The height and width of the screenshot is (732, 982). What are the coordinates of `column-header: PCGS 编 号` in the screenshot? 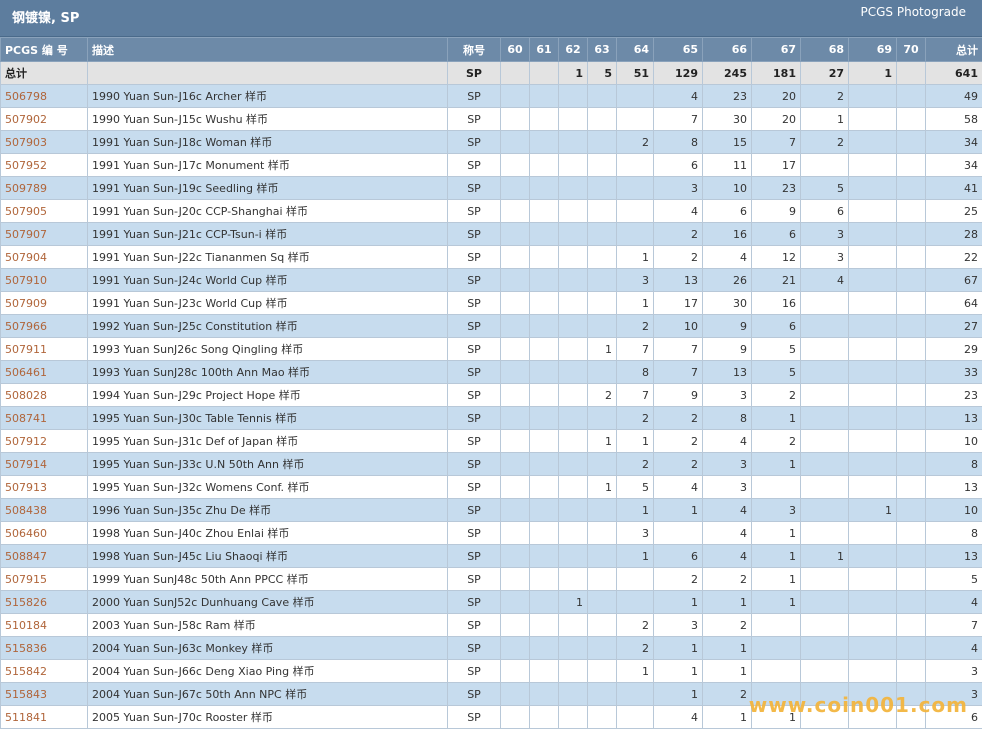 It's located at (44, 49).